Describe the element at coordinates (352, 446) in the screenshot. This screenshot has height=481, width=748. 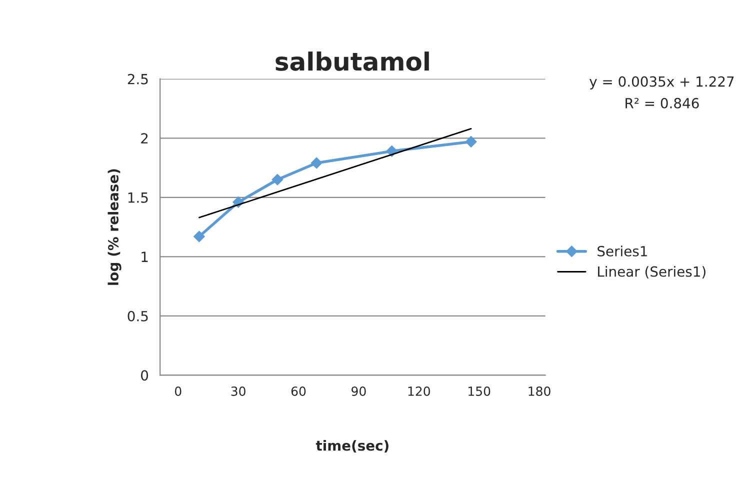
I see `x-axis-title: time(sec)` at that location.